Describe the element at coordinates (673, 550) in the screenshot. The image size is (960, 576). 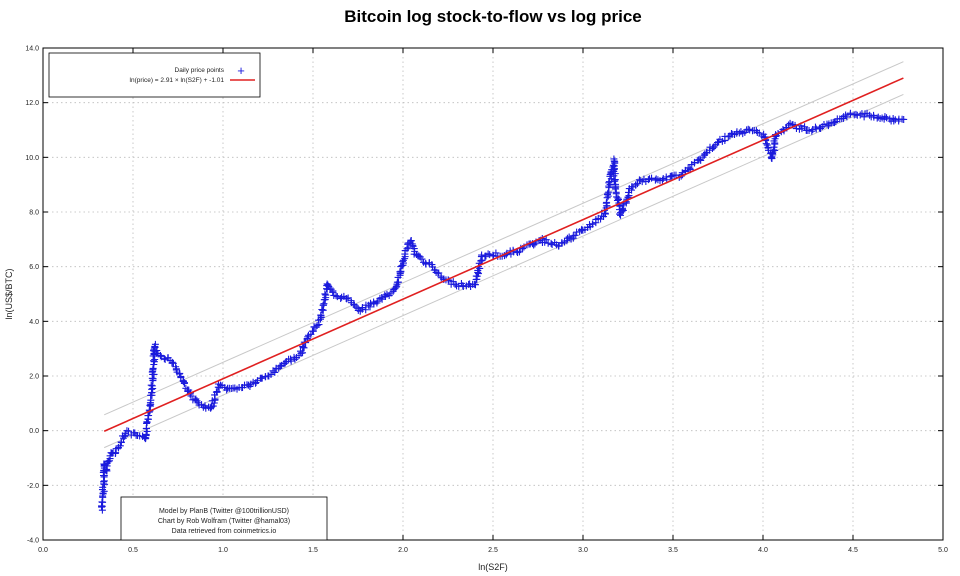
I see `x-tick-label: 3.5` at that location.